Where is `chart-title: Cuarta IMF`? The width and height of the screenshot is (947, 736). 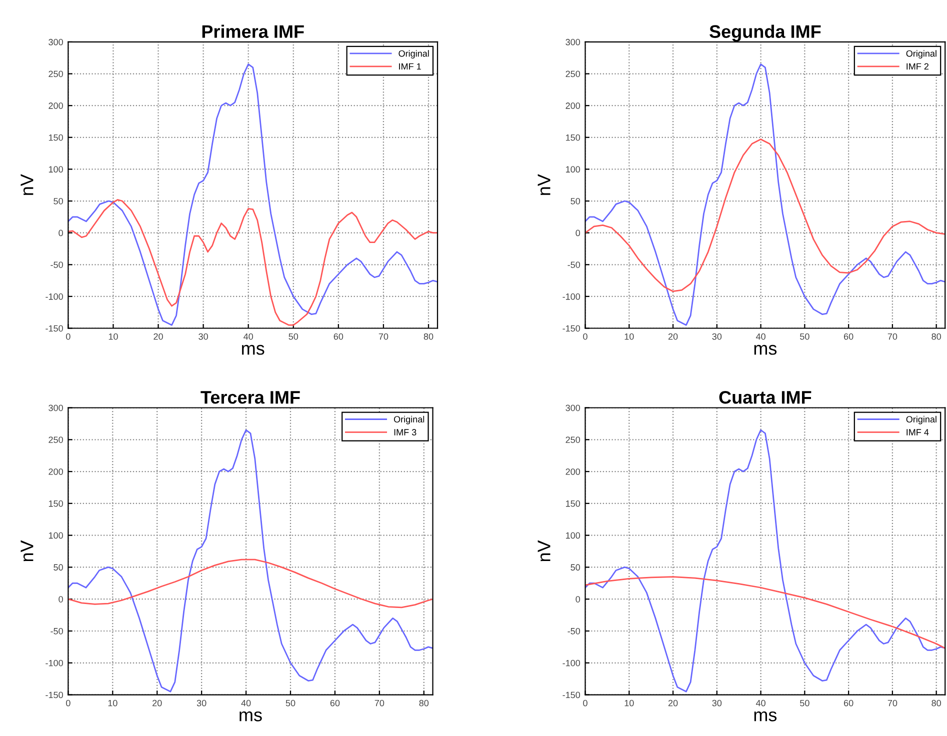 chart-title: Cuarta IMF is located at coordinates (765, 397).